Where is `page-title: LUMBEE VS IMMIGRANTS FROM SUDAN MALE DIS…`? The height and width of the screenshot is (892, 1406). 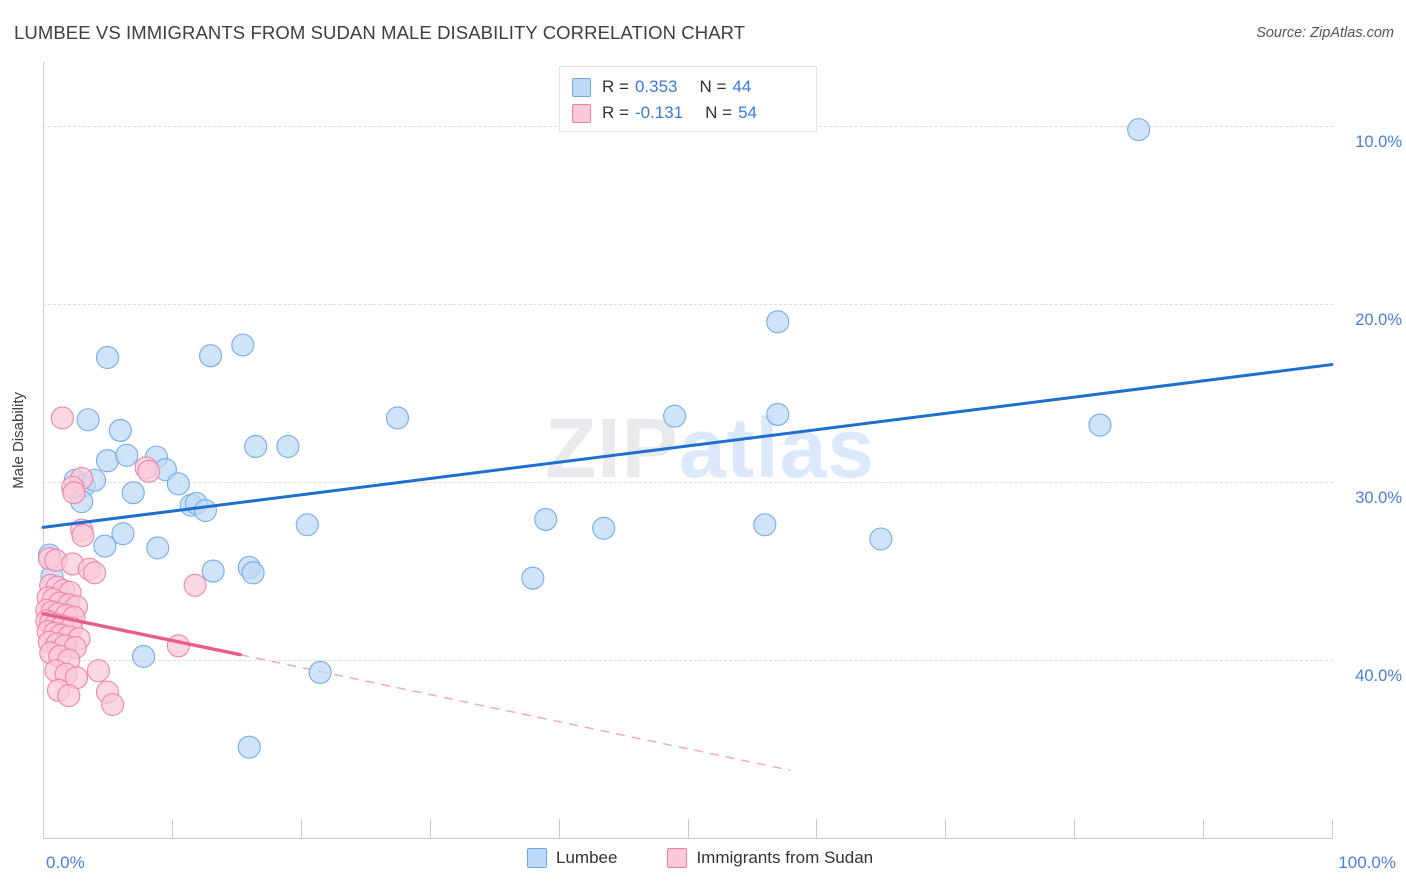 page-title: LUMBEE VS IMMIGRANTS FROM SUDAN MALE DIS… is located at coordinates (380, 32).